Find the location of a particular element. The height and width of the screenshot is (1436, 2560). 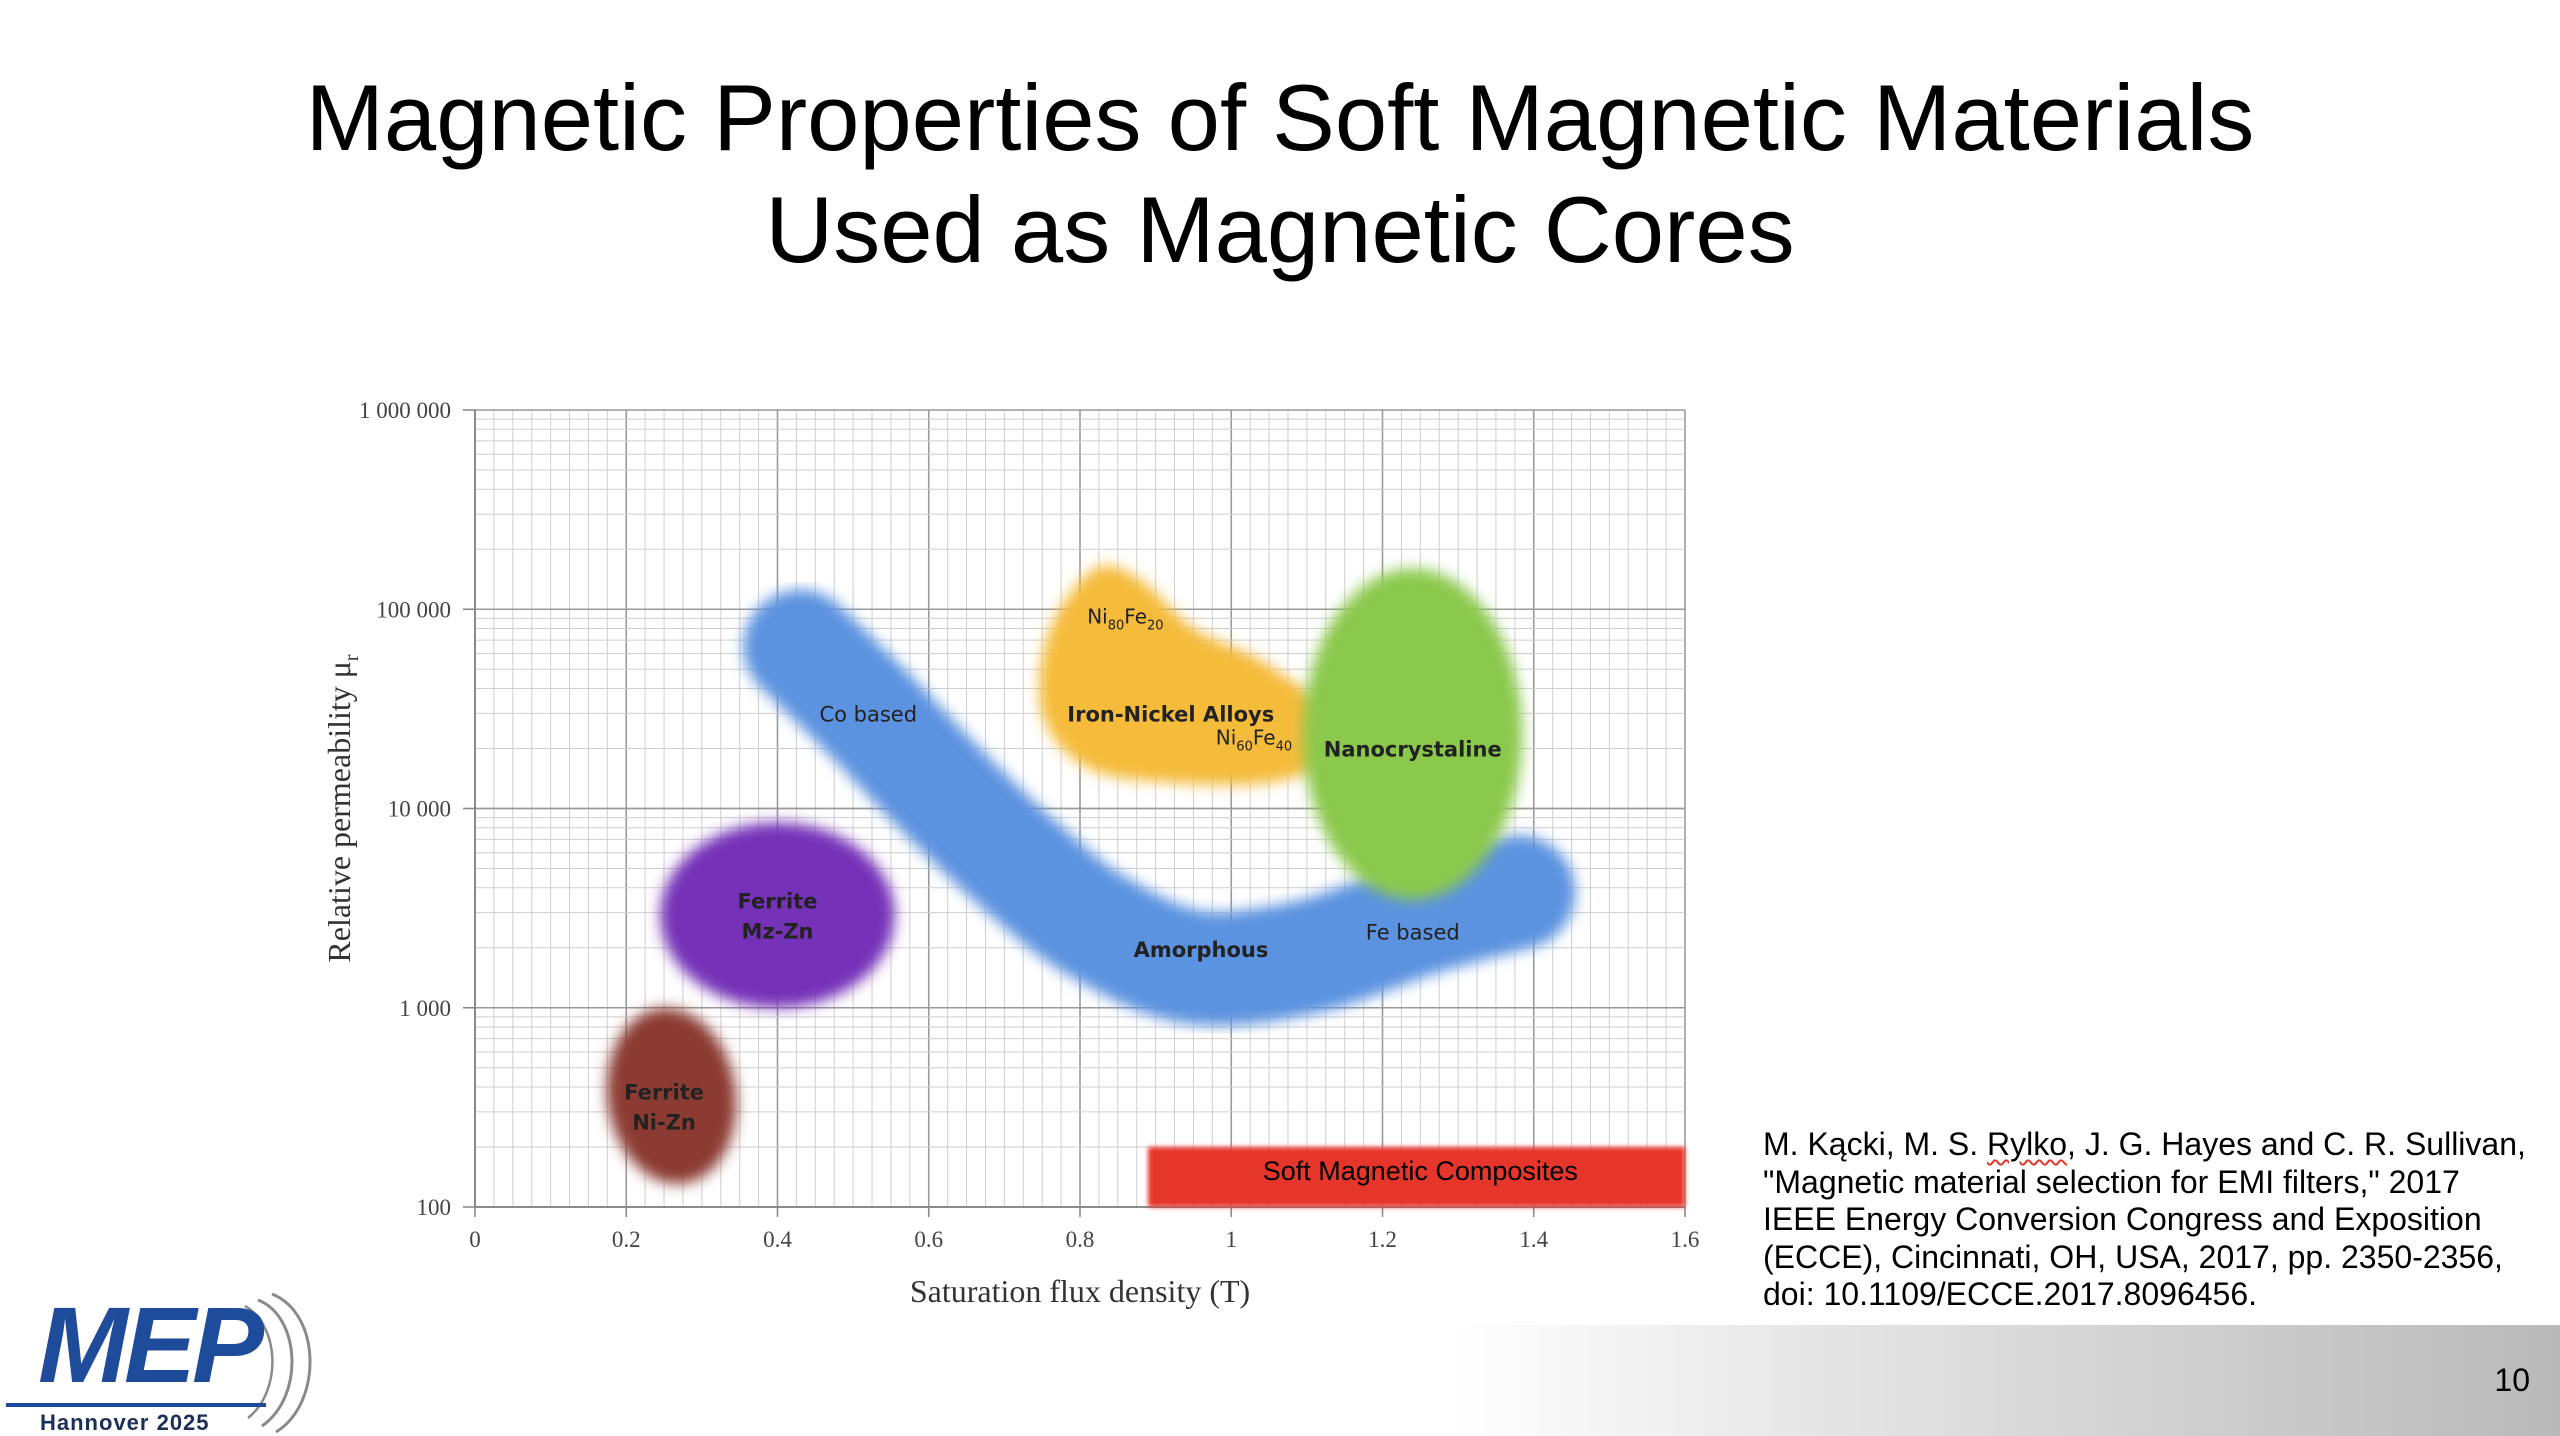

y-axis-label: Relative permeability μr is located at coordinates (342, 808).